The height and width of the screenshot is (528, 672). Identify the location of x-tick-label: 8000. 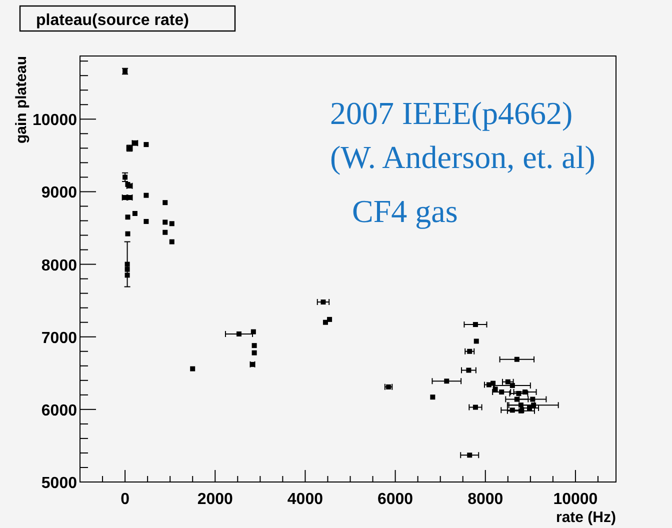
(486, 499).